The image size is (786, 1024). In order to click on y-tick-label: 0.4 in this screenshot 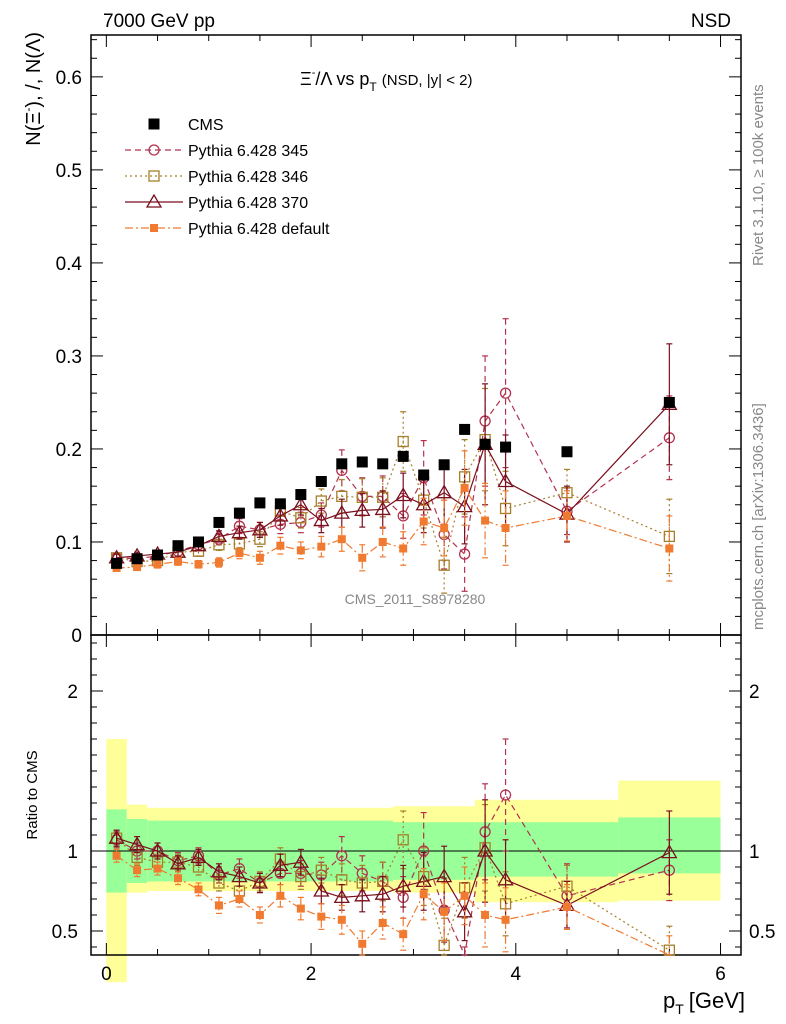, I will do `click(69, 264)`.